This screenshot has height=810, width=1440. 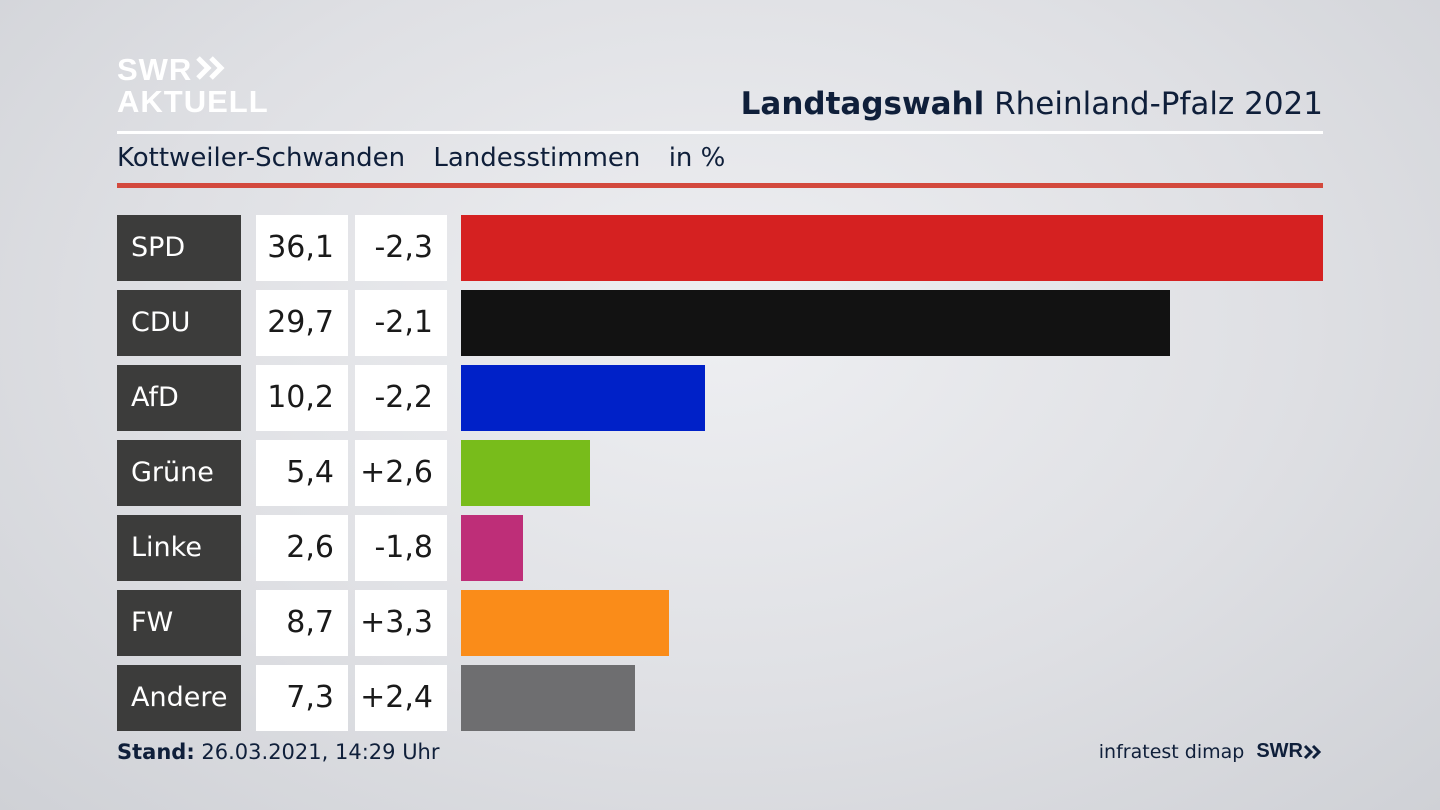 What do you see at coordinates (862, 104) in the screenshot?
I see `title-bold: Landtagswahl` at bounding box center [862, 104].